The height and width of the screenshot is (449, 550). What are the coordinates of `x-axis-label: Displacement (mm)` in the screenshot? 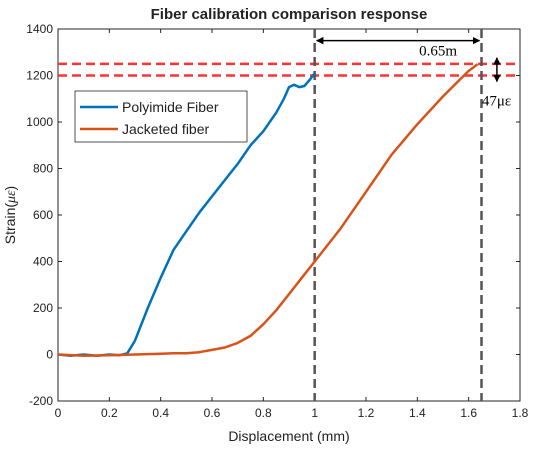 It's located at (288, 436).